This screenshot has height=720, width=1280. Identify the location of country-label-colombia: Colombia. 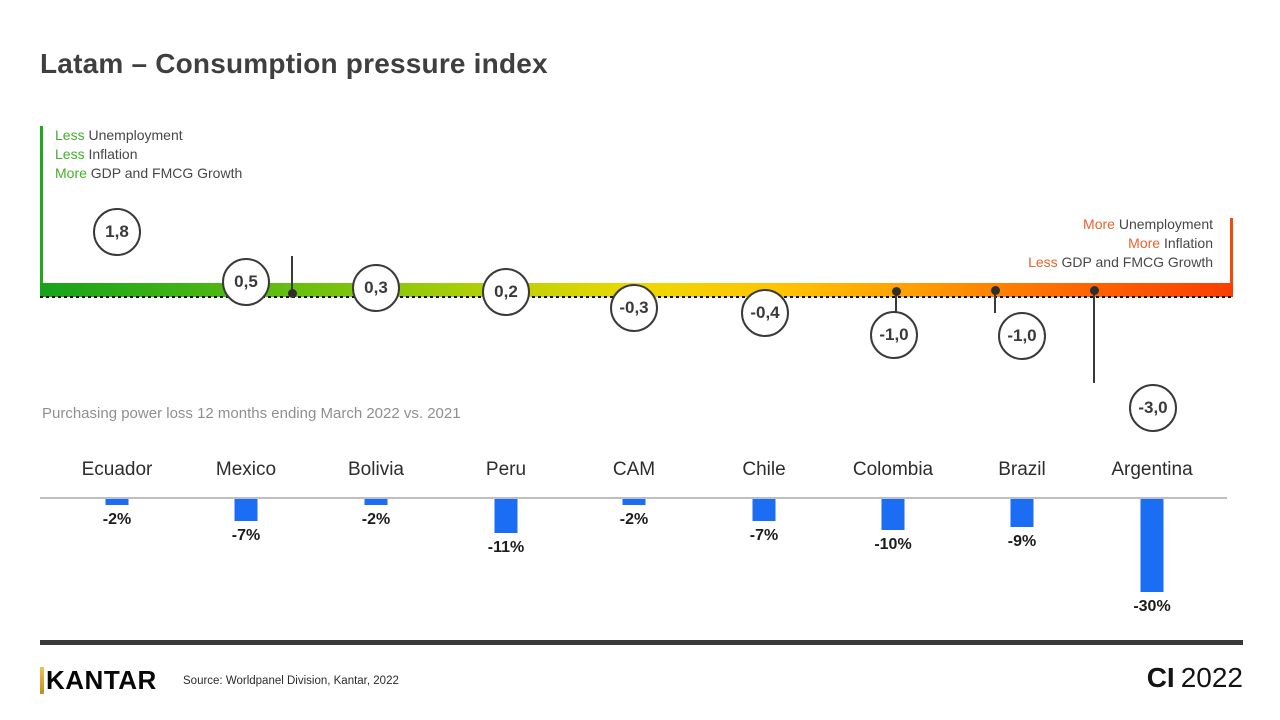
(893, 469).